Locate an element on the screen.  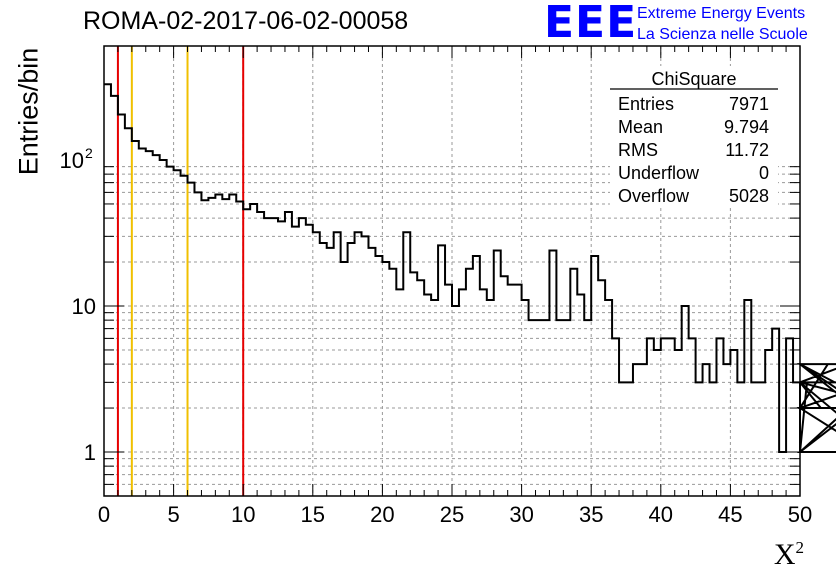
y-tick-label: 1 is located at coordinates (90, 452).